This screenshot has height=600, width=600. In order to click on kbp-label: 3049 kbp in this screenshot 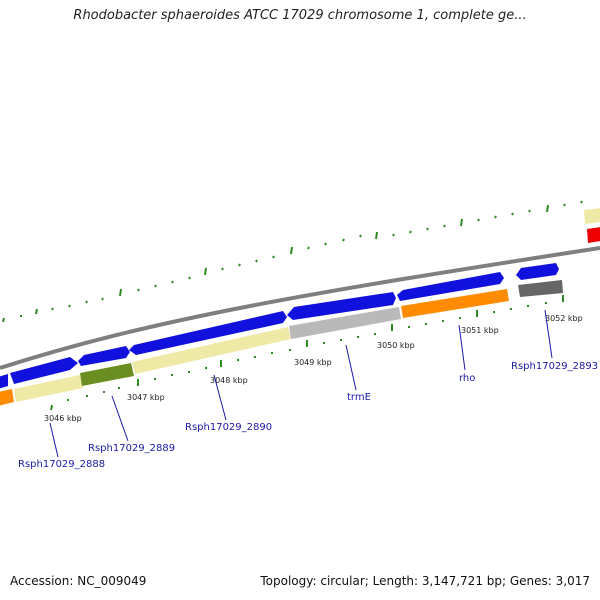, I will do `click(313, 362)`.